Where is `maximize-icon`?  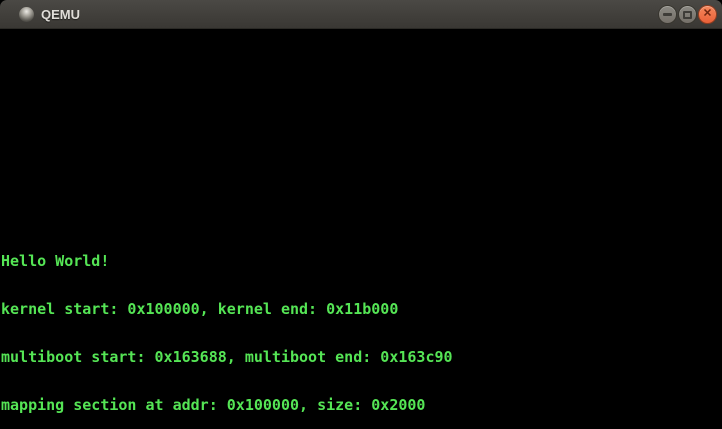 maximize-icon is located at coordinates (687, 14).